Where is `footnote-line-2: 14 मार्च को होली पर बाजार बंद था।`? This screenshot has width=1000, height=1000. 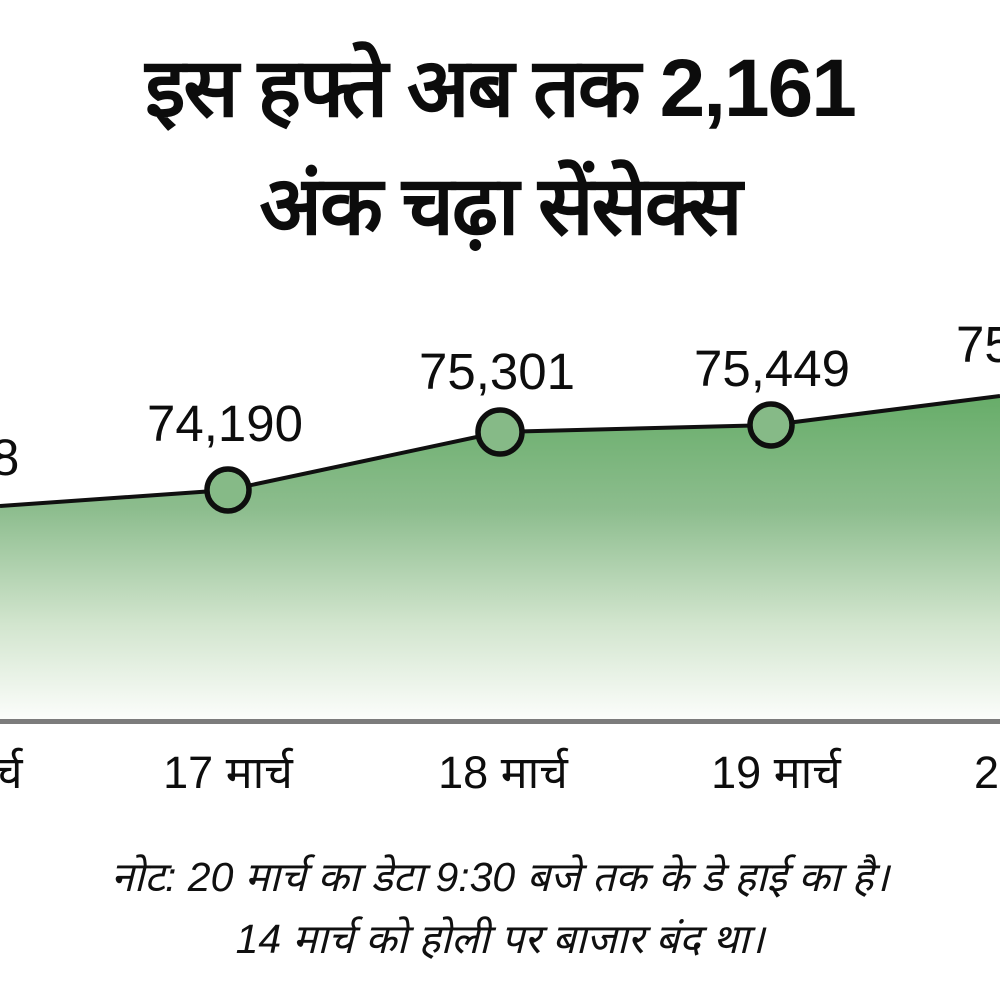 footnote-line-2: 14 मार्च को होली पर बाजार बंद था। is located at coordinates (500, 939).